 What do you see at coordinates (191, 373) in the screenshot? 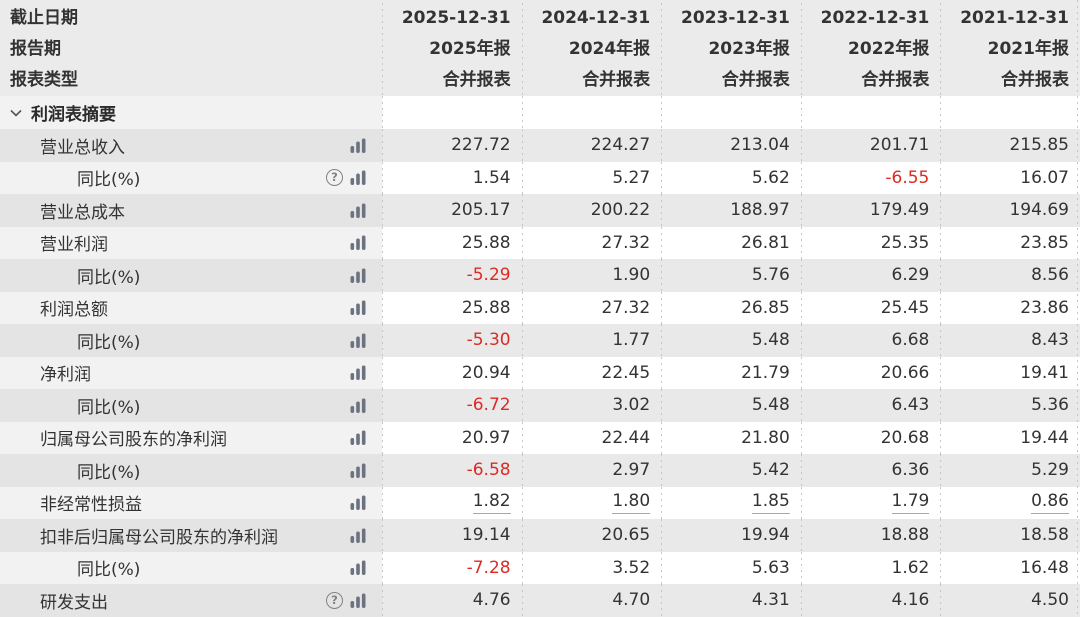
I see `row-label-cell: 净利润` at bounding box center [191, 373].